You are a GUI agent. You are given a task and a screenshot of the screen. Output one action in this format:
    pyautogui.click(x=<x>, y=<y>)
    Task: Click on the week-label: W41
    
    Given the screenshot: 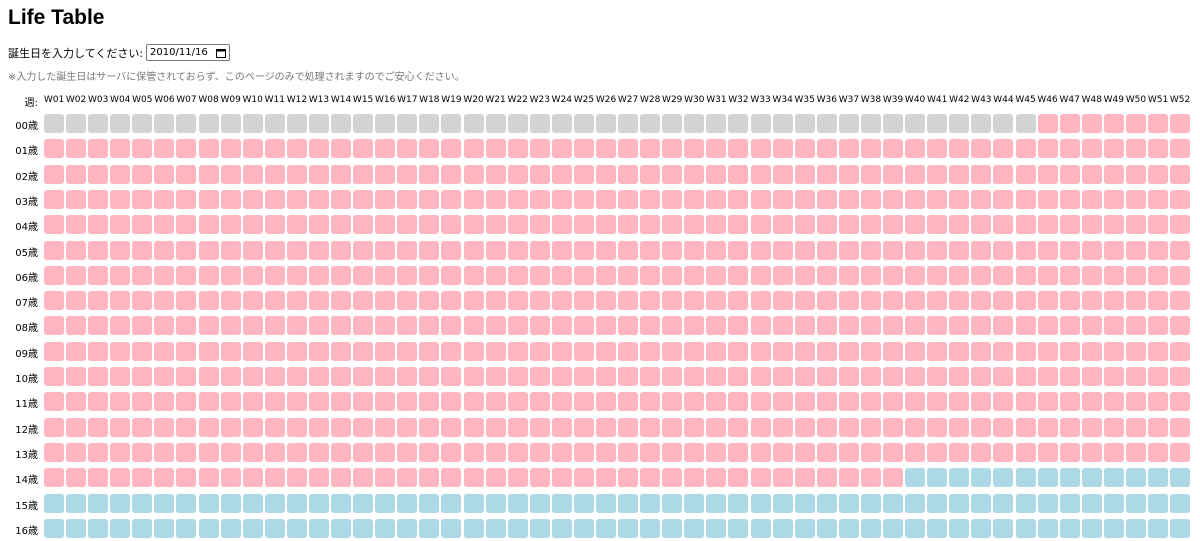 What is the action you would take?
    pyautogui.click(x=937, y=100)
    